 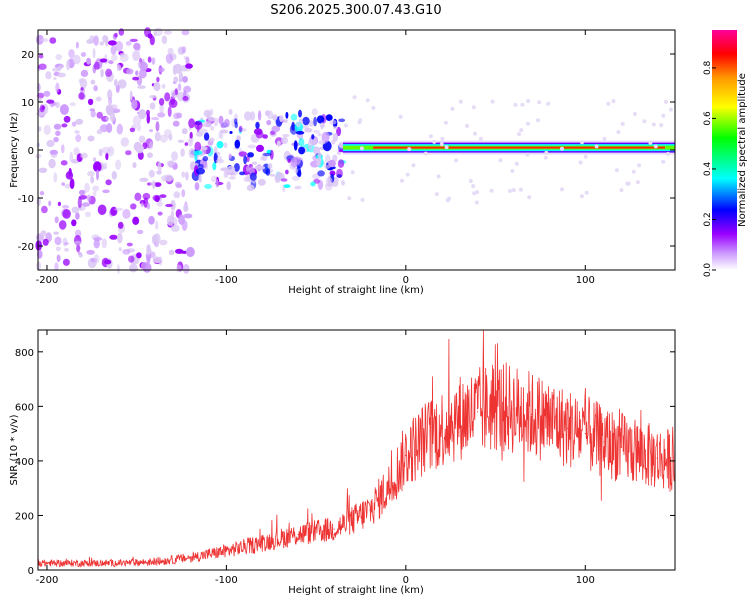 I want to click on spectrogram-xlabel: Height of straight line (km), so click(x=356, y=290).